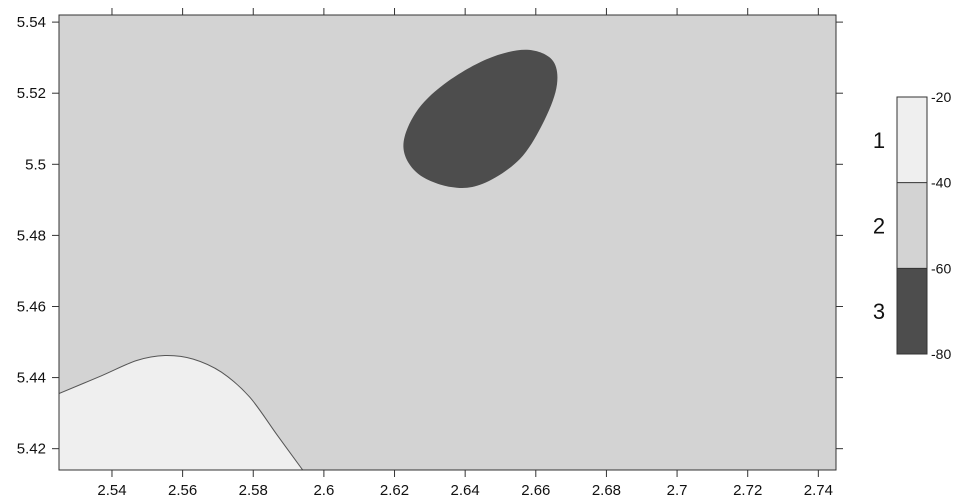 This screenshot has height=500, width=960. I want to click on x-tick-label: 2.72, so click(747, 490).